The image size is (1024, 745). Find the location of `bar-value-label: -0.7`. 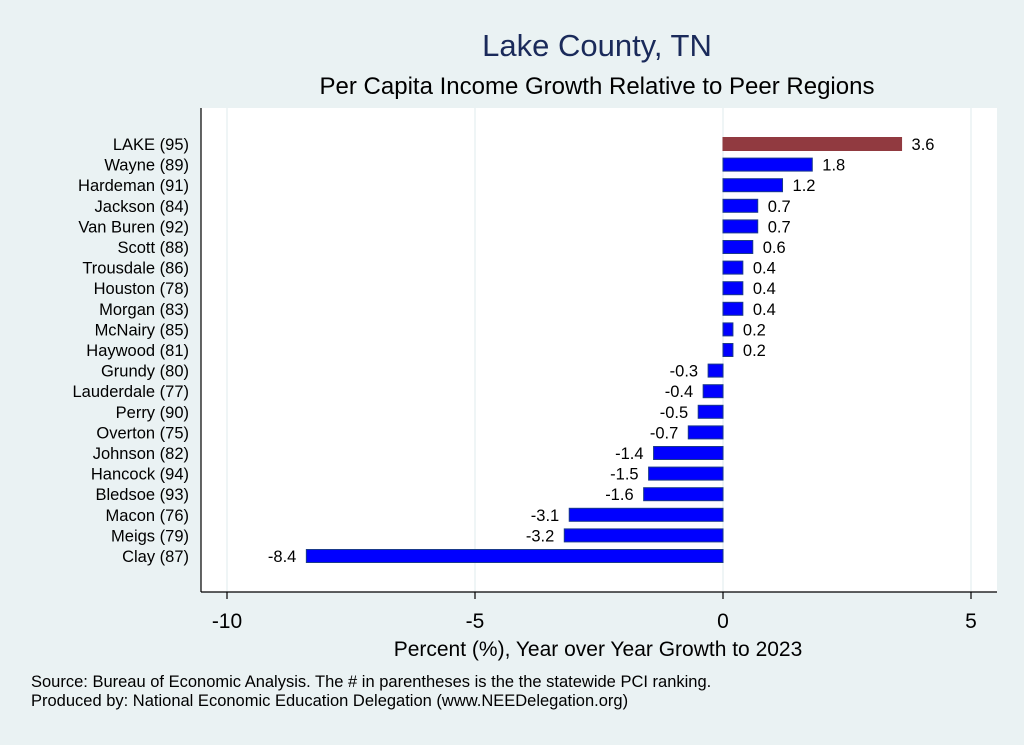

bar-value-label: -0.7 is located at coordinates (664, 433).